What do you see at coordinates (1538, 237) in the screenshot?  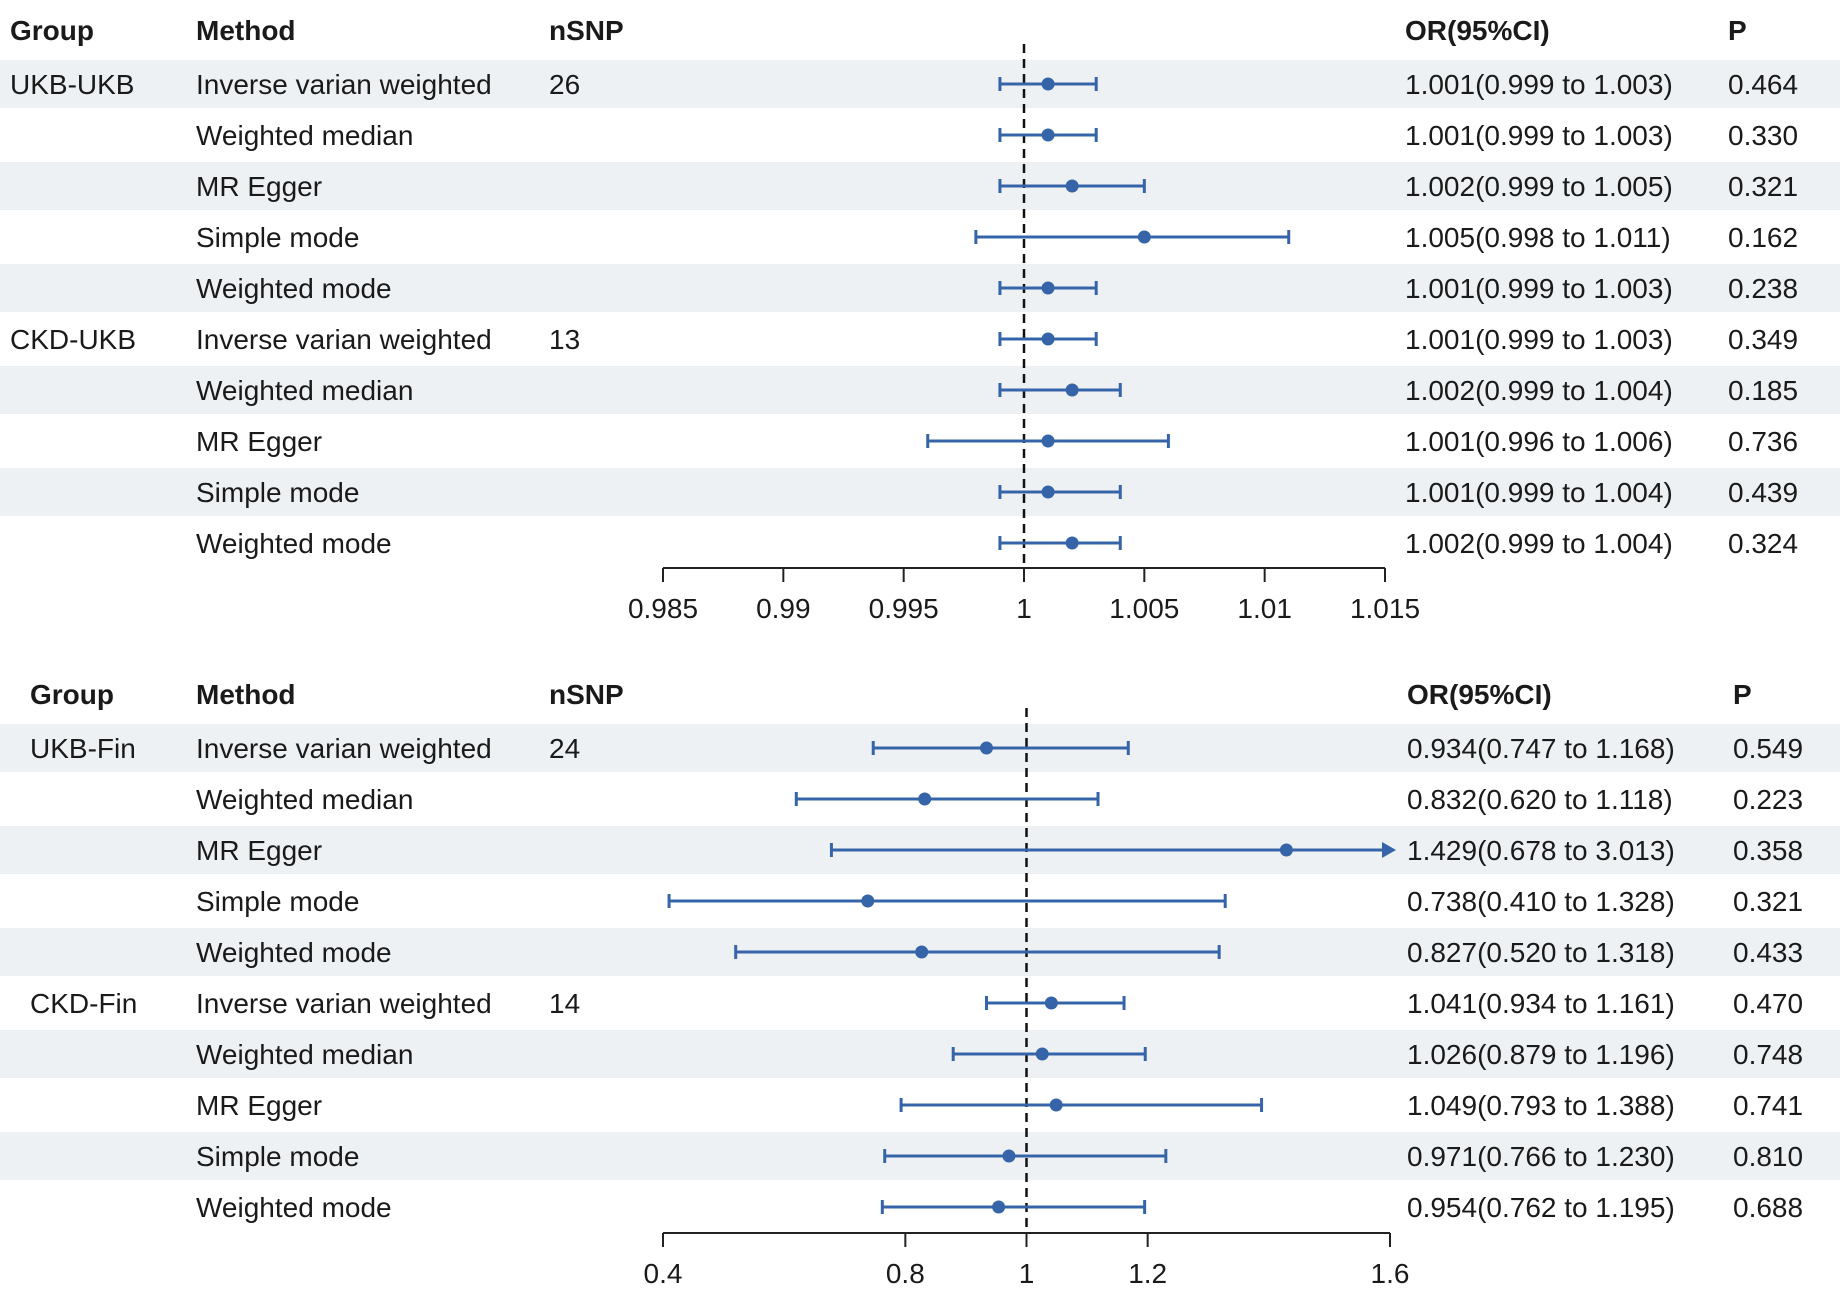 I see `or-ci-value: 1.005(0.998 to 1.011)` at bounding box center [1538, 237].